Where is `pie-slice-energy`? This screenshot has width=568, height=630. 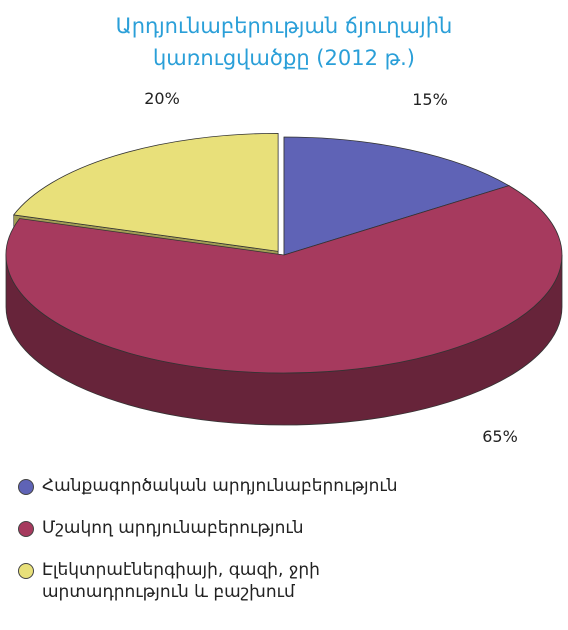
pie-slice-energy is located at coordinates (145, 192).